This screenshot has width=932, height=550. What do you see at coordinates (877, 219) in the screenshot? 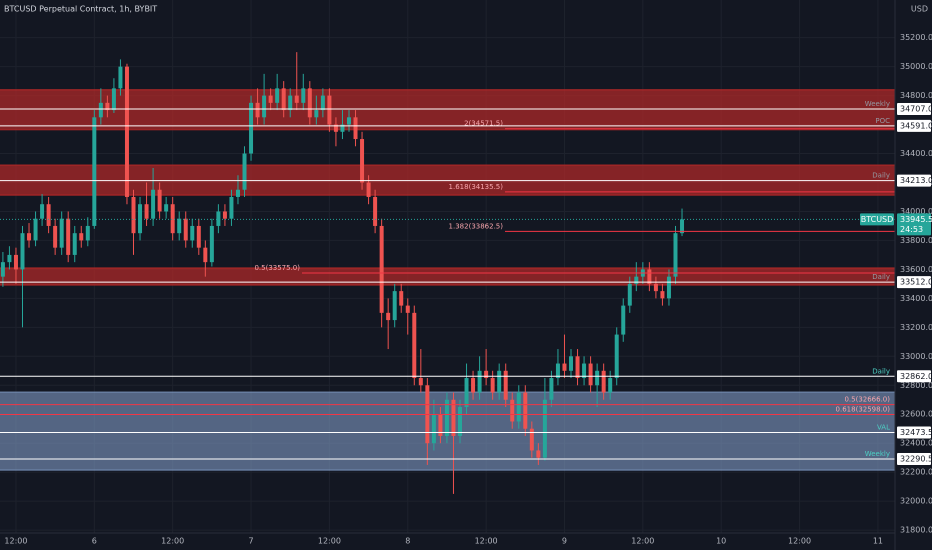
I see `symbol-label: BTCUSD` at bounding box center [877, 219].